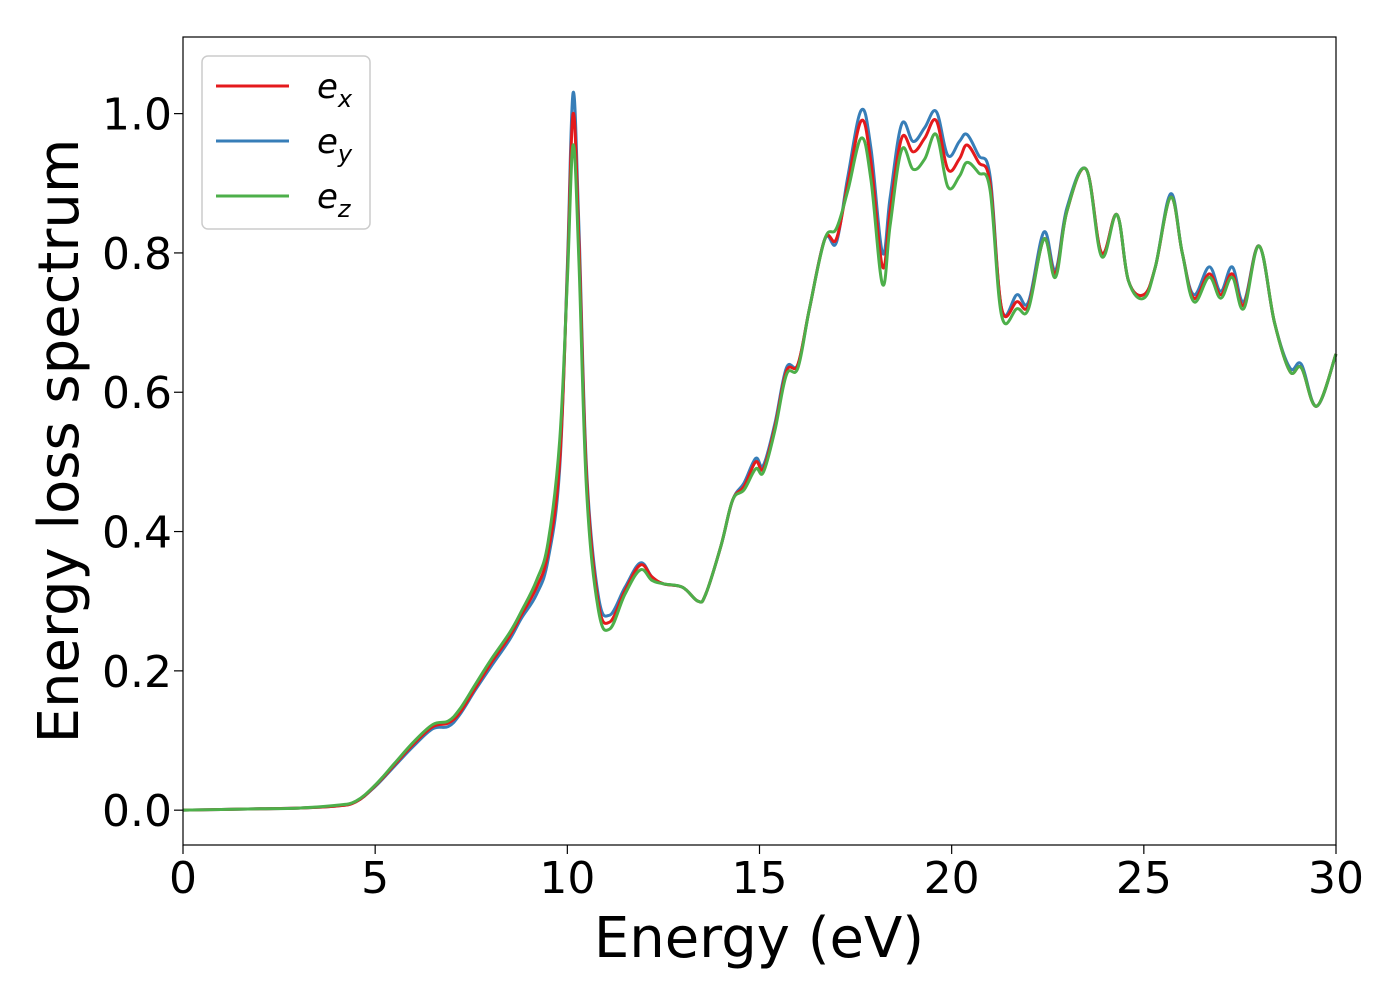 Image resolution: width=1400 pixels, height=1000 pixels. What do you see at coordinates (59, 441) in the screenshot?
I see `y-axis-label: Energy loss spectrum` at bounding box center [59, 441].